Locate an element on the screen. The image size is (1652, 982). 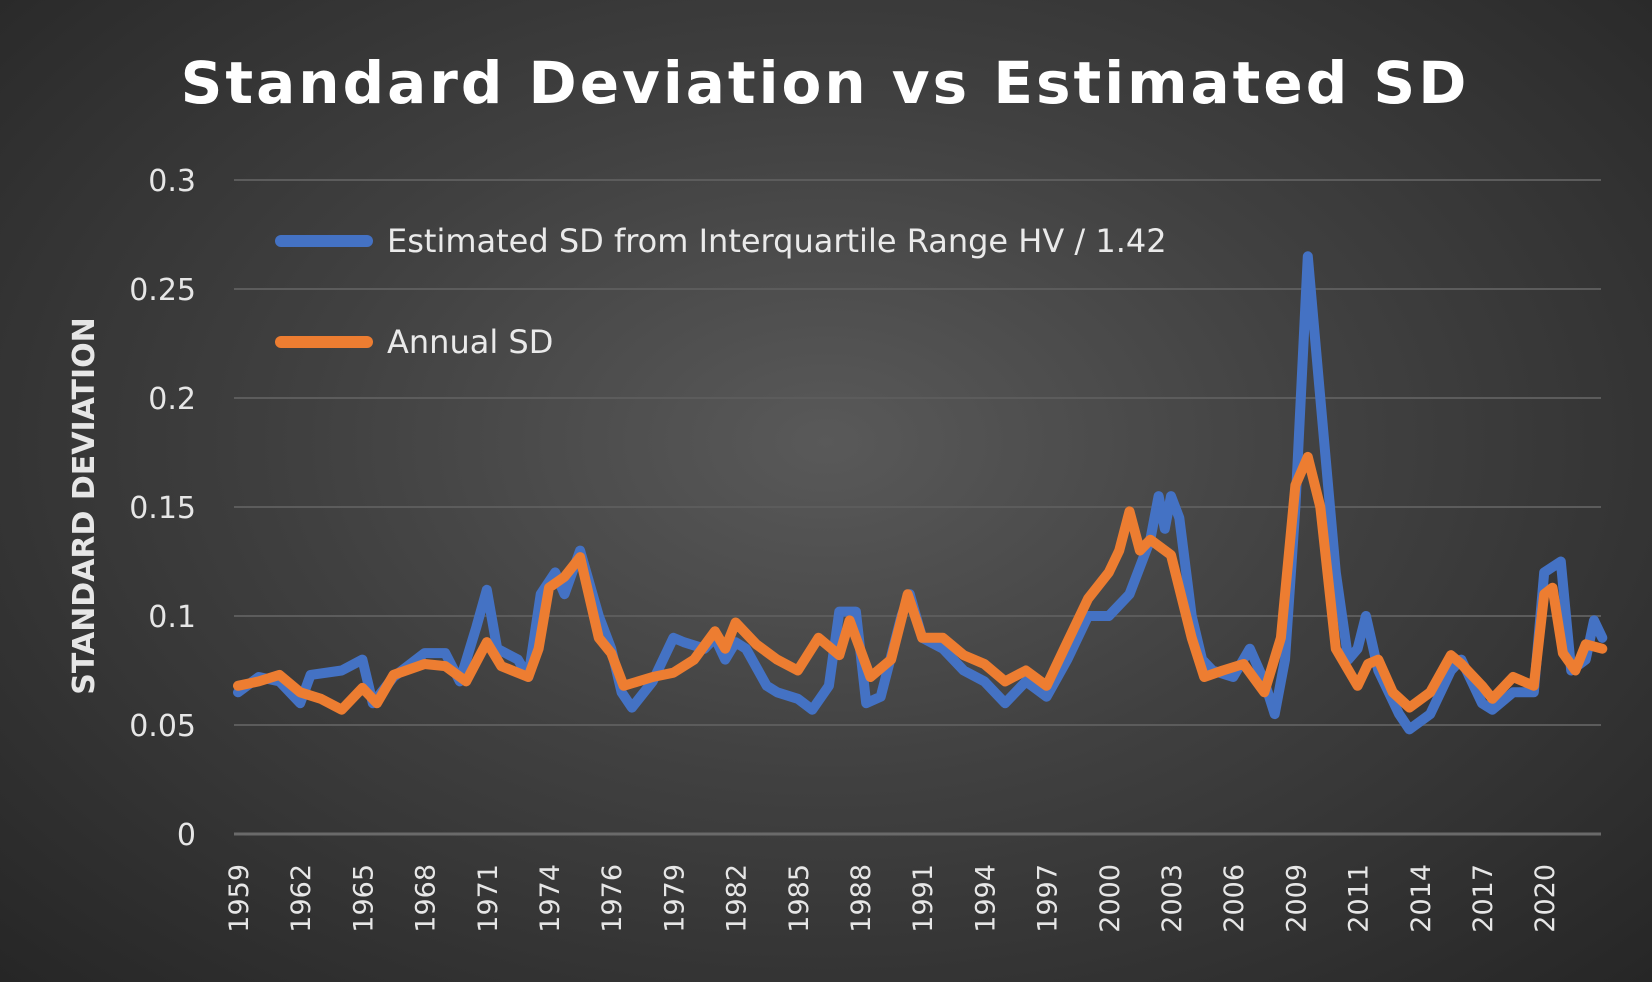
x-tick-label: 2020 is located at coordinates (1545, 898).